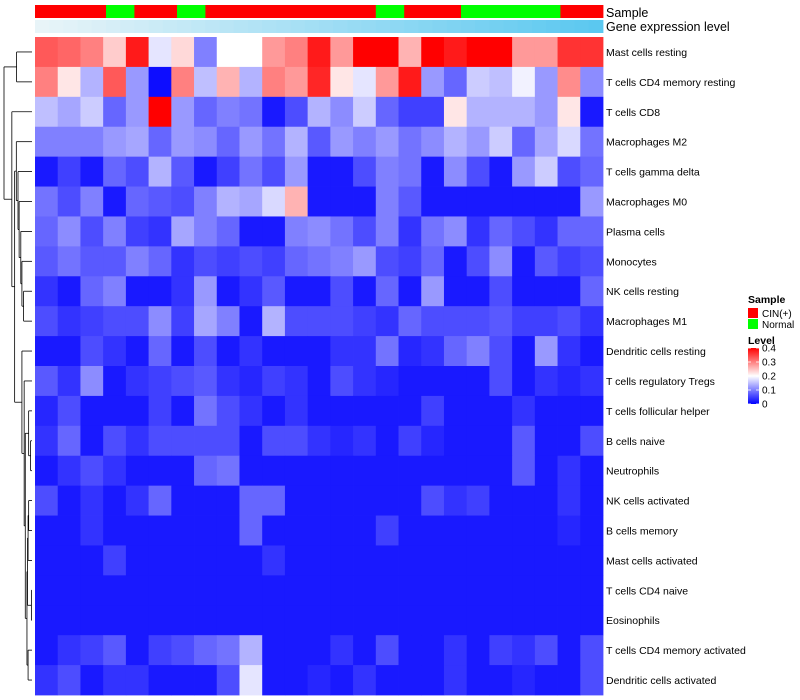  What do you see at coordinates (633, 621) in the screenshot?
I see `row-label: Eosinophils` at bounding box center [633, 621].